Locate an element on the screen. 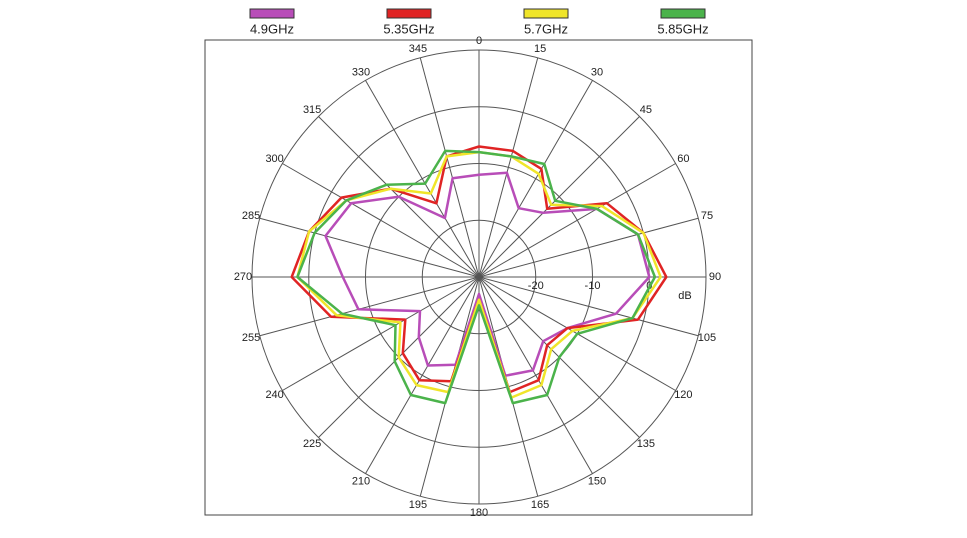 This screenshot has height=538, width=967. theta-tick-label: 240 is located at coordinates (274, 395).